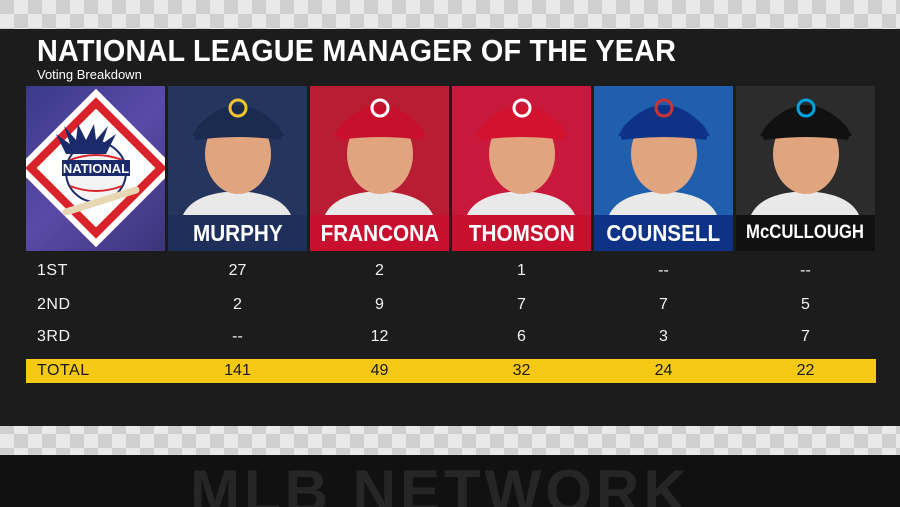 This screenshot has width=900, height=507. Describe the element at coordinates (54, 304) in the screenshot. I see `row-label-2nd: 2ND` at that location.